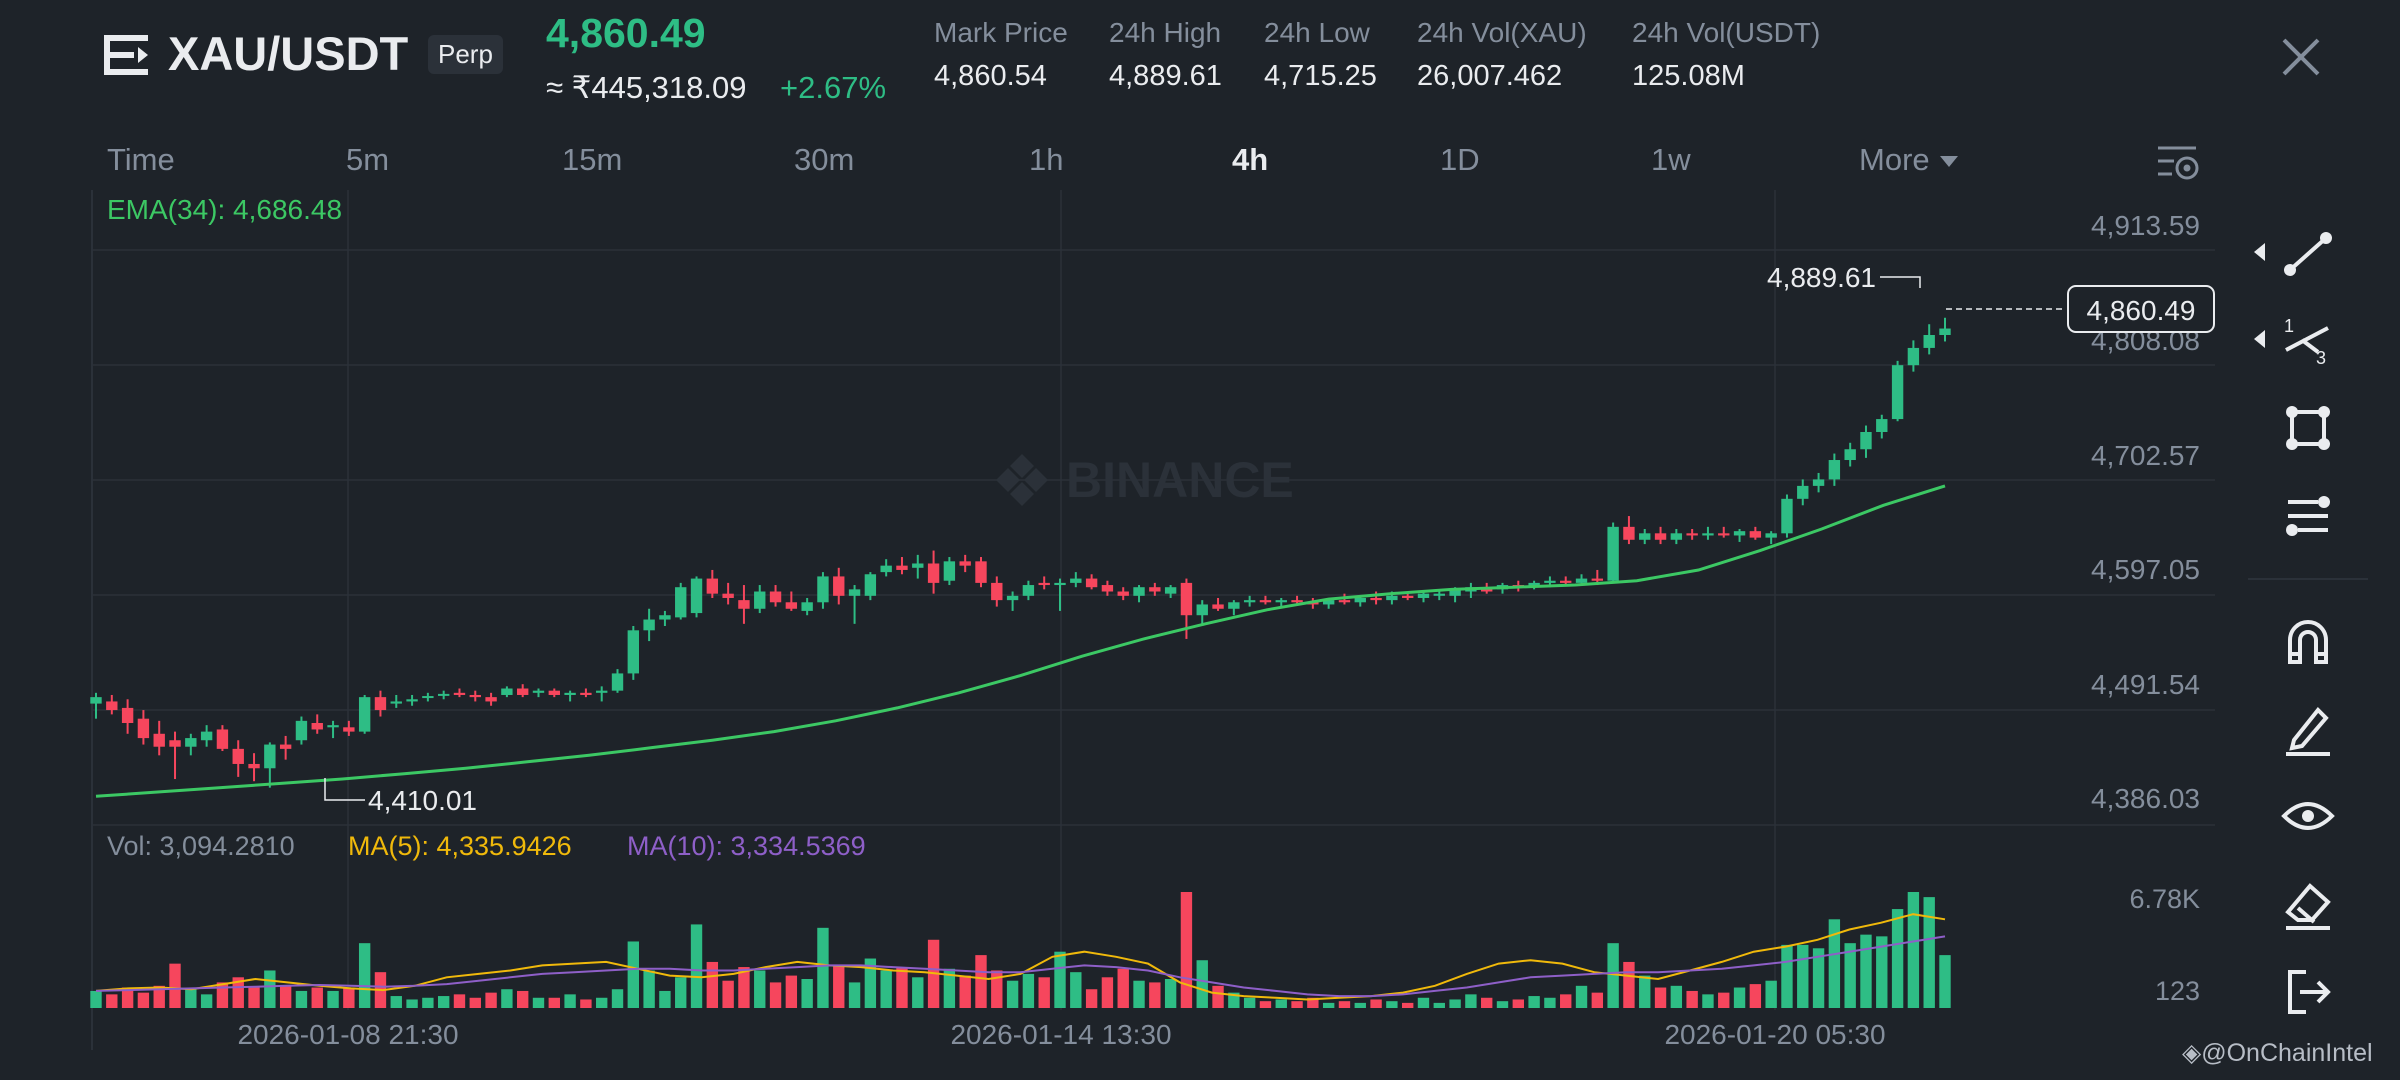 The width and height of the screenshot is (2400, 1080). Describe the element at coordinates (824, 159) in the screenshot. I see `tab-30m: 30m` at that location.